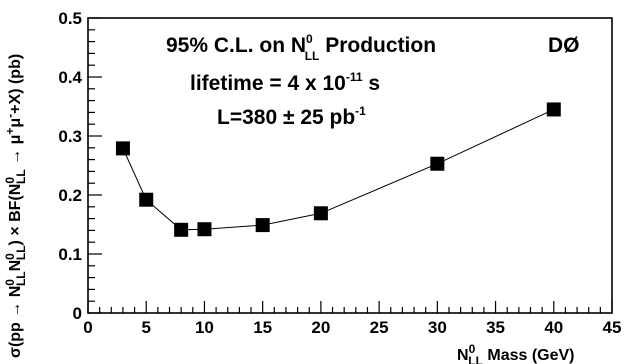 This screenshot has height=364, width=644. What do you see at coordinates (612, 327) in the screenshot?
I see `x-tick-label: 45` at bounding box center [612, 327].